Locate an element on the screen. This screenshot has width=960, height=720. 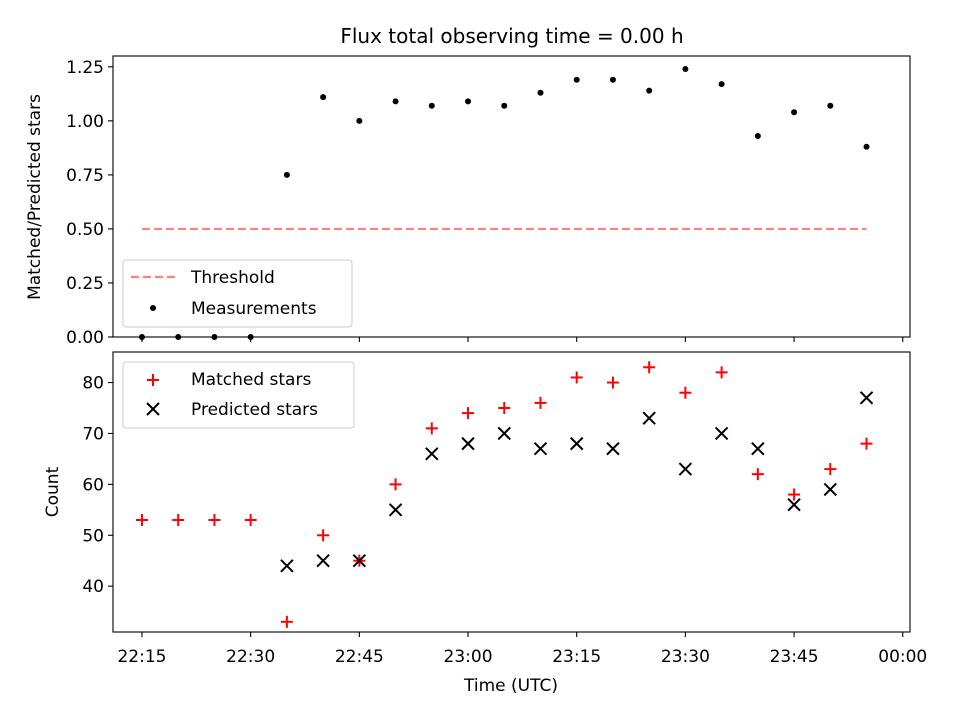
bottom-x-tick-label: 22:45 is located at coordinates (359, 657).